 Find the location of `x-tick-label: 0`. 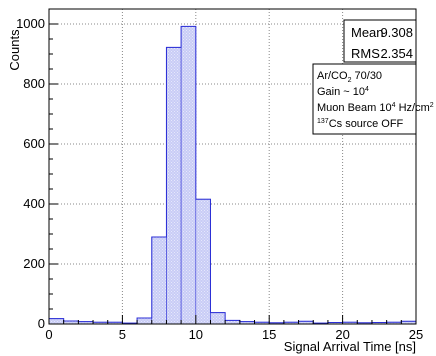

x-tick-label: 0 is located at coordinates (48, 334).